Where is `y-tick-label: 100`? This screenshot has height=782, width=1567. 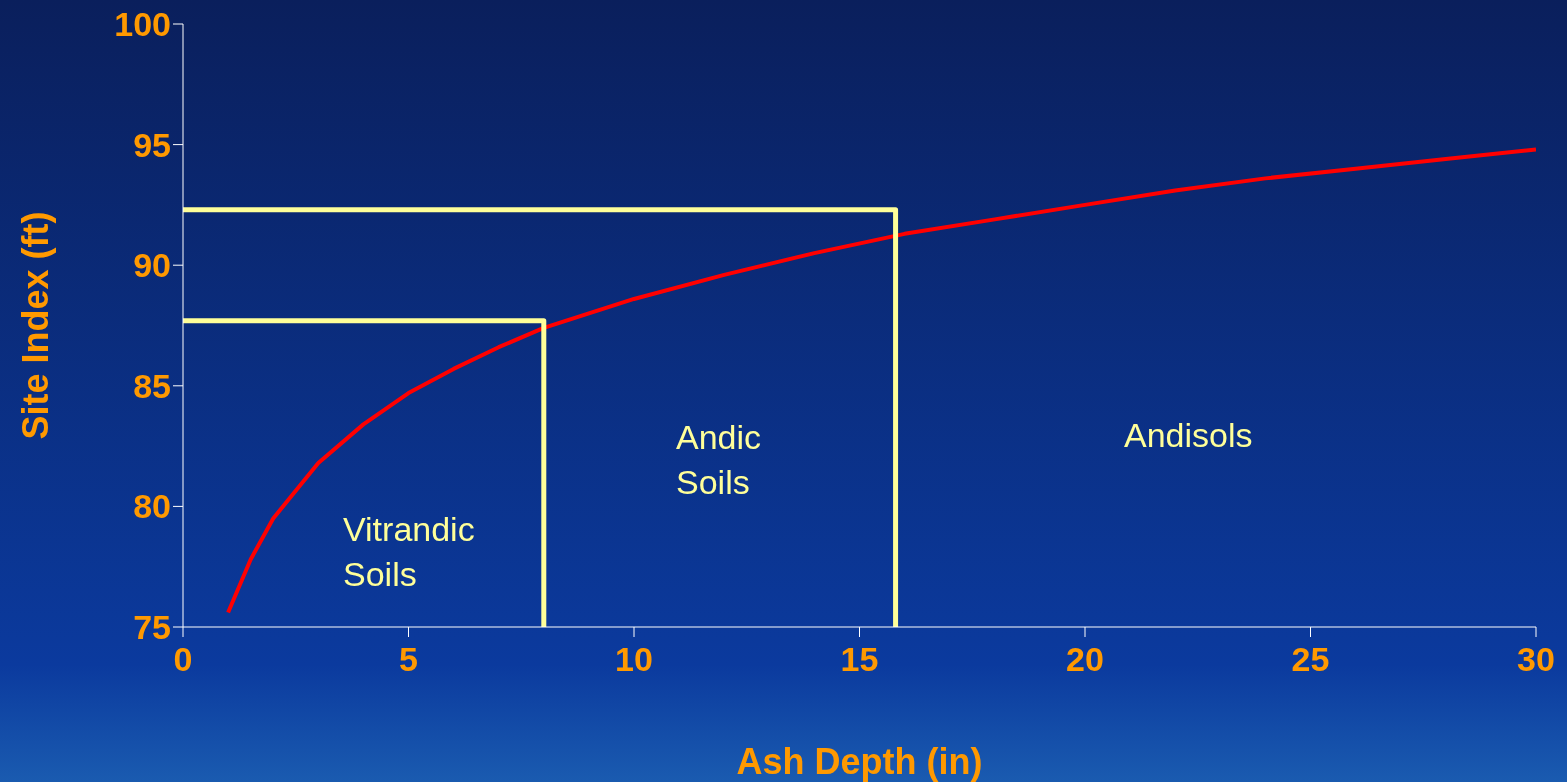
y-tick-label: 100 is located at coordinates (142, 24).